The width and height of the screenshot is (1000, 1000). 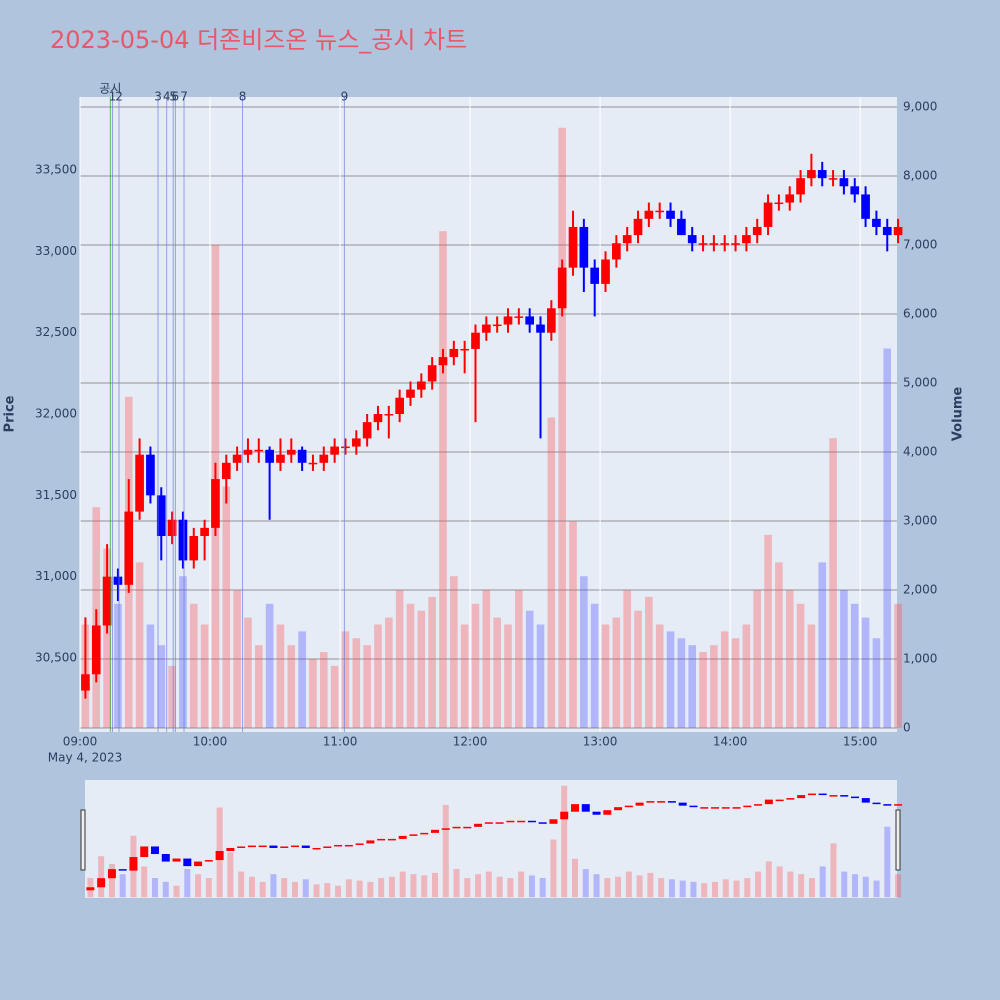 I want to click on annotation-label: 8, so click(x=243, y=97).